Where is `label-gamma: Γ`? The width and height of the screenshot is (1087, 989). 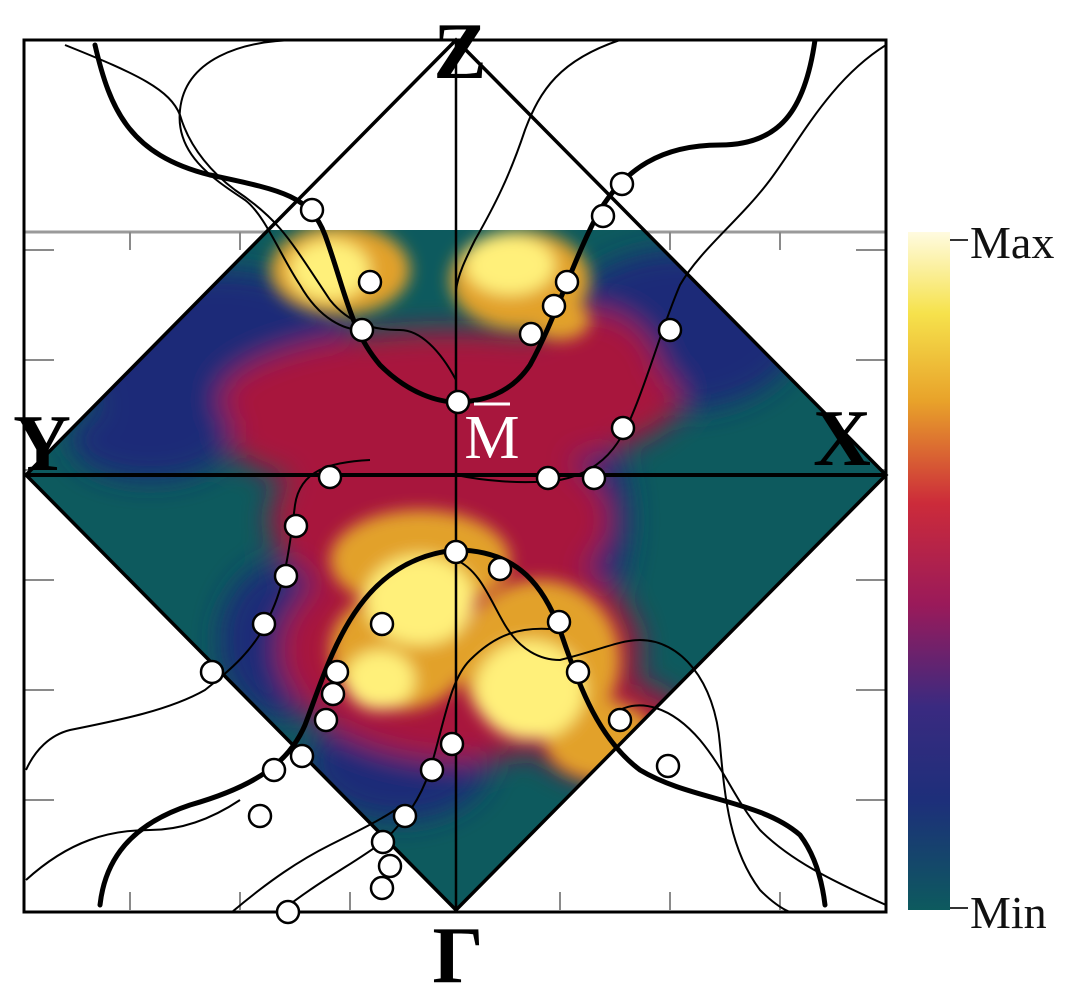
label-gamma: Γ is located at coordinates (458, 948).